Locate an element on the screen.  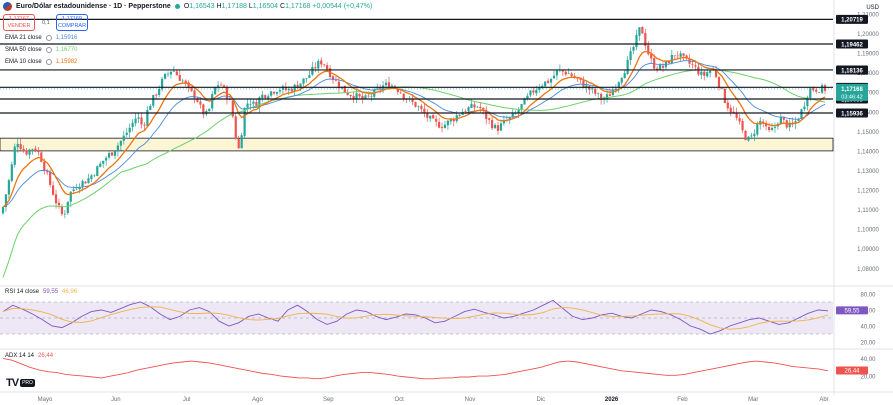
level-price-label: 1,15936 is located at coordinates (852, 114).